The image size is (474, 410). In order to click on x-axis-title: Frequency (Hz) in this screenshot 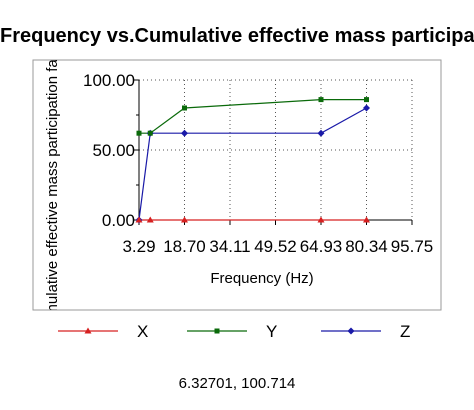, I will do `click(261, 278)`.